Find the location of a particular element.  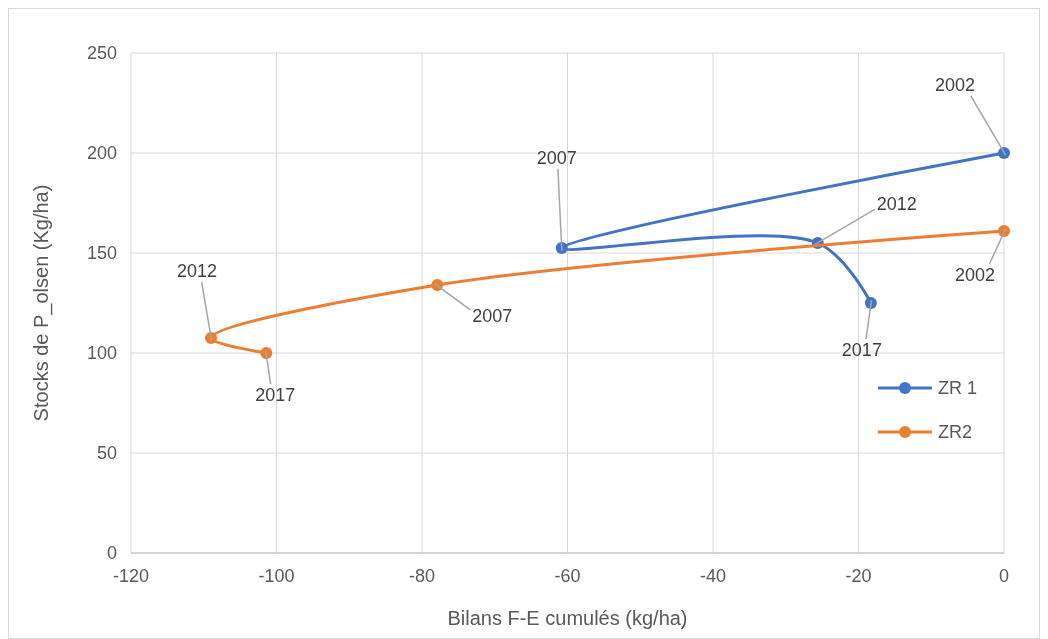

x-tick-label: -60 is located at coordinates (567, 576).